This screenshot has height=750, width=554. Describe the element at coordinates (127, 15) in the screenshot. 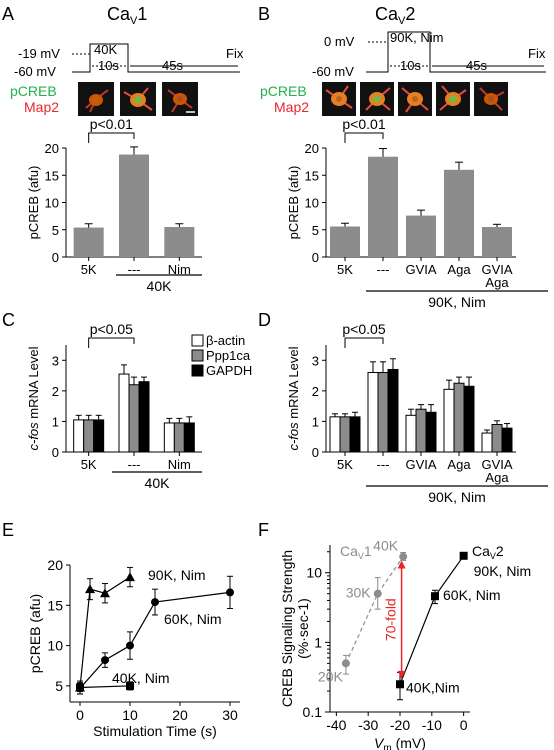

I see `title-a: CaV1` at that location.